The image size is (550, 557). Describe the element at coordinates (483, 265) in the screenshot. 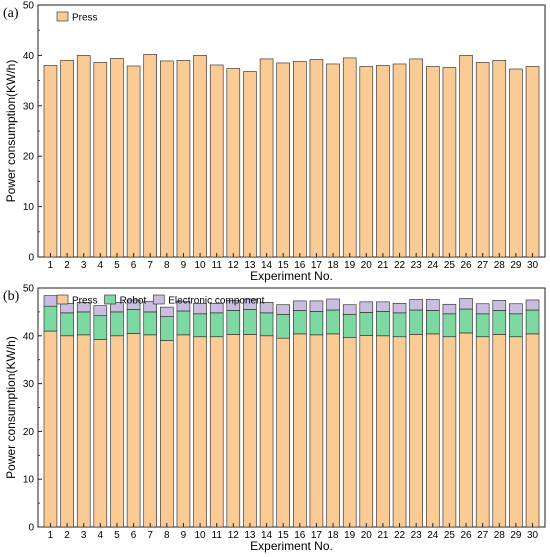

I see `x-tick-label: 27` at that location.